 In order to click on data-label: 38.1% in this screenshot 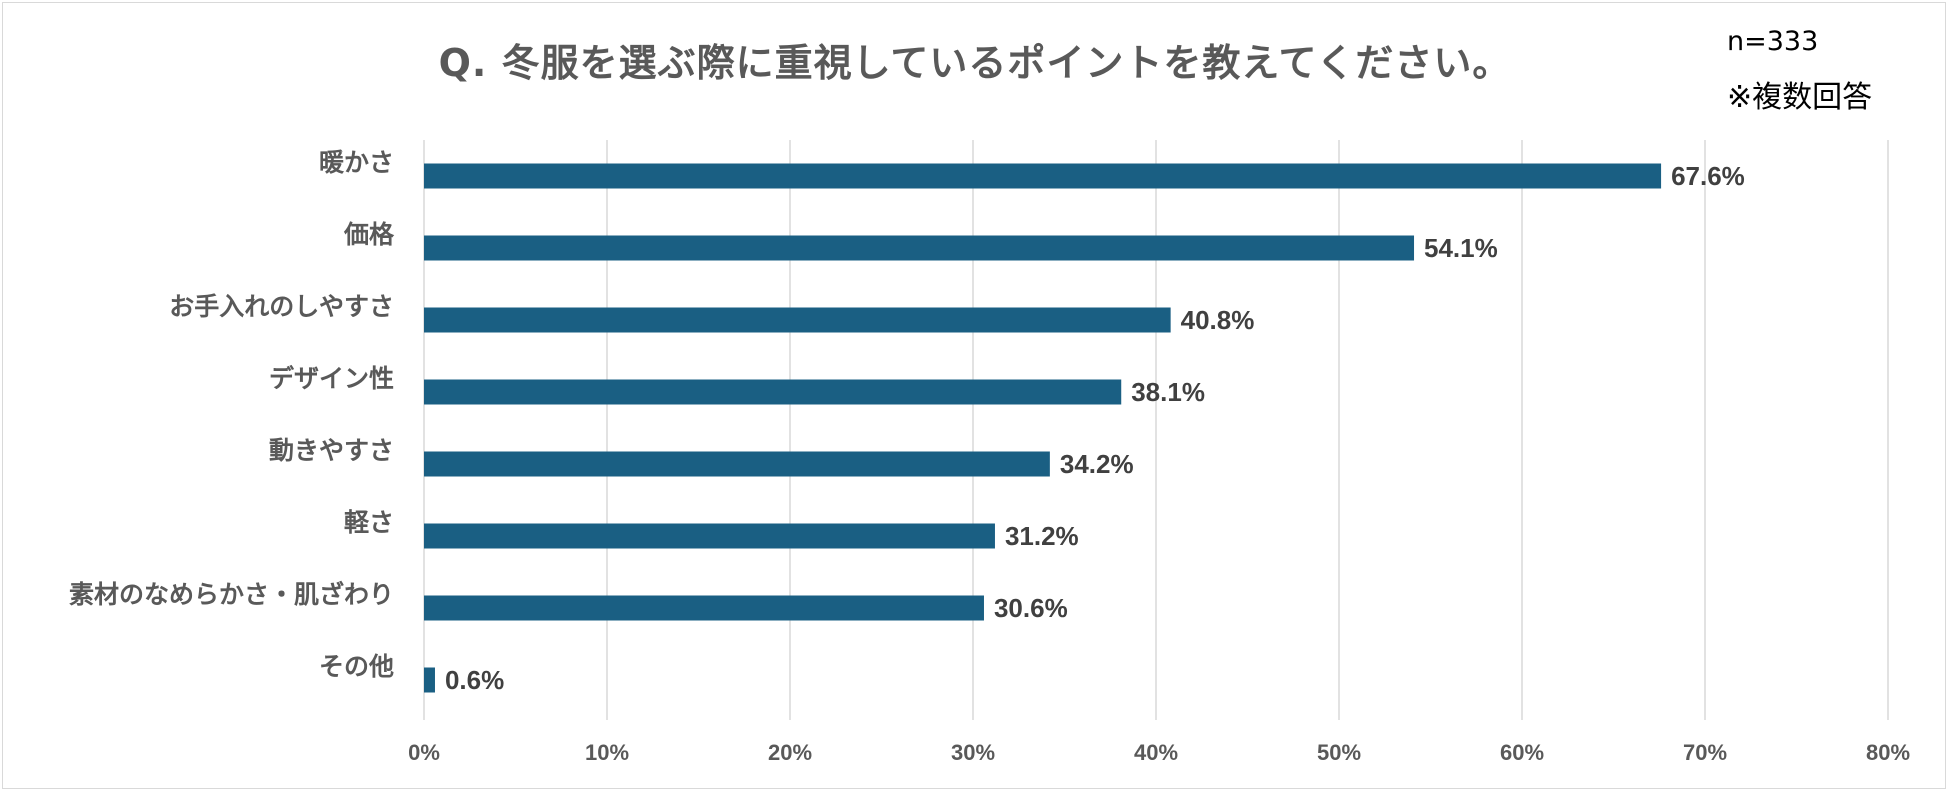, I will do `click(1168, 392)`.